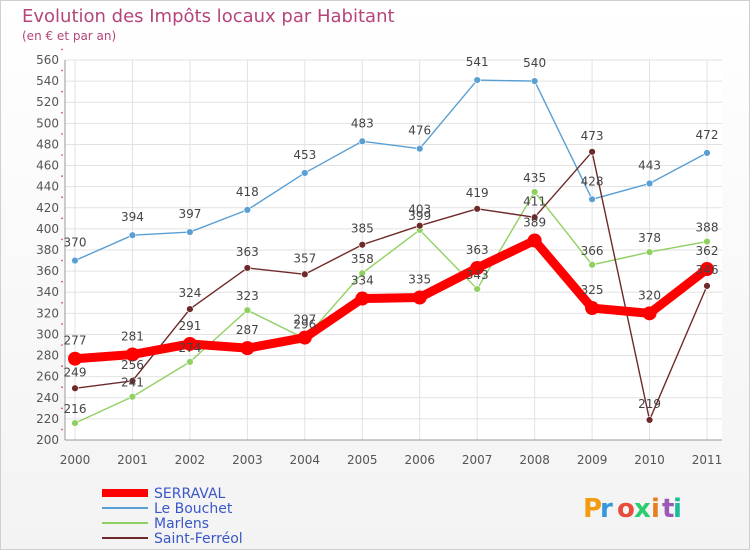 This screenshot has width=750, height=550. Describe the element at coordinates (707, 135) in the screenshot. I see `data-label: 472` at that location.